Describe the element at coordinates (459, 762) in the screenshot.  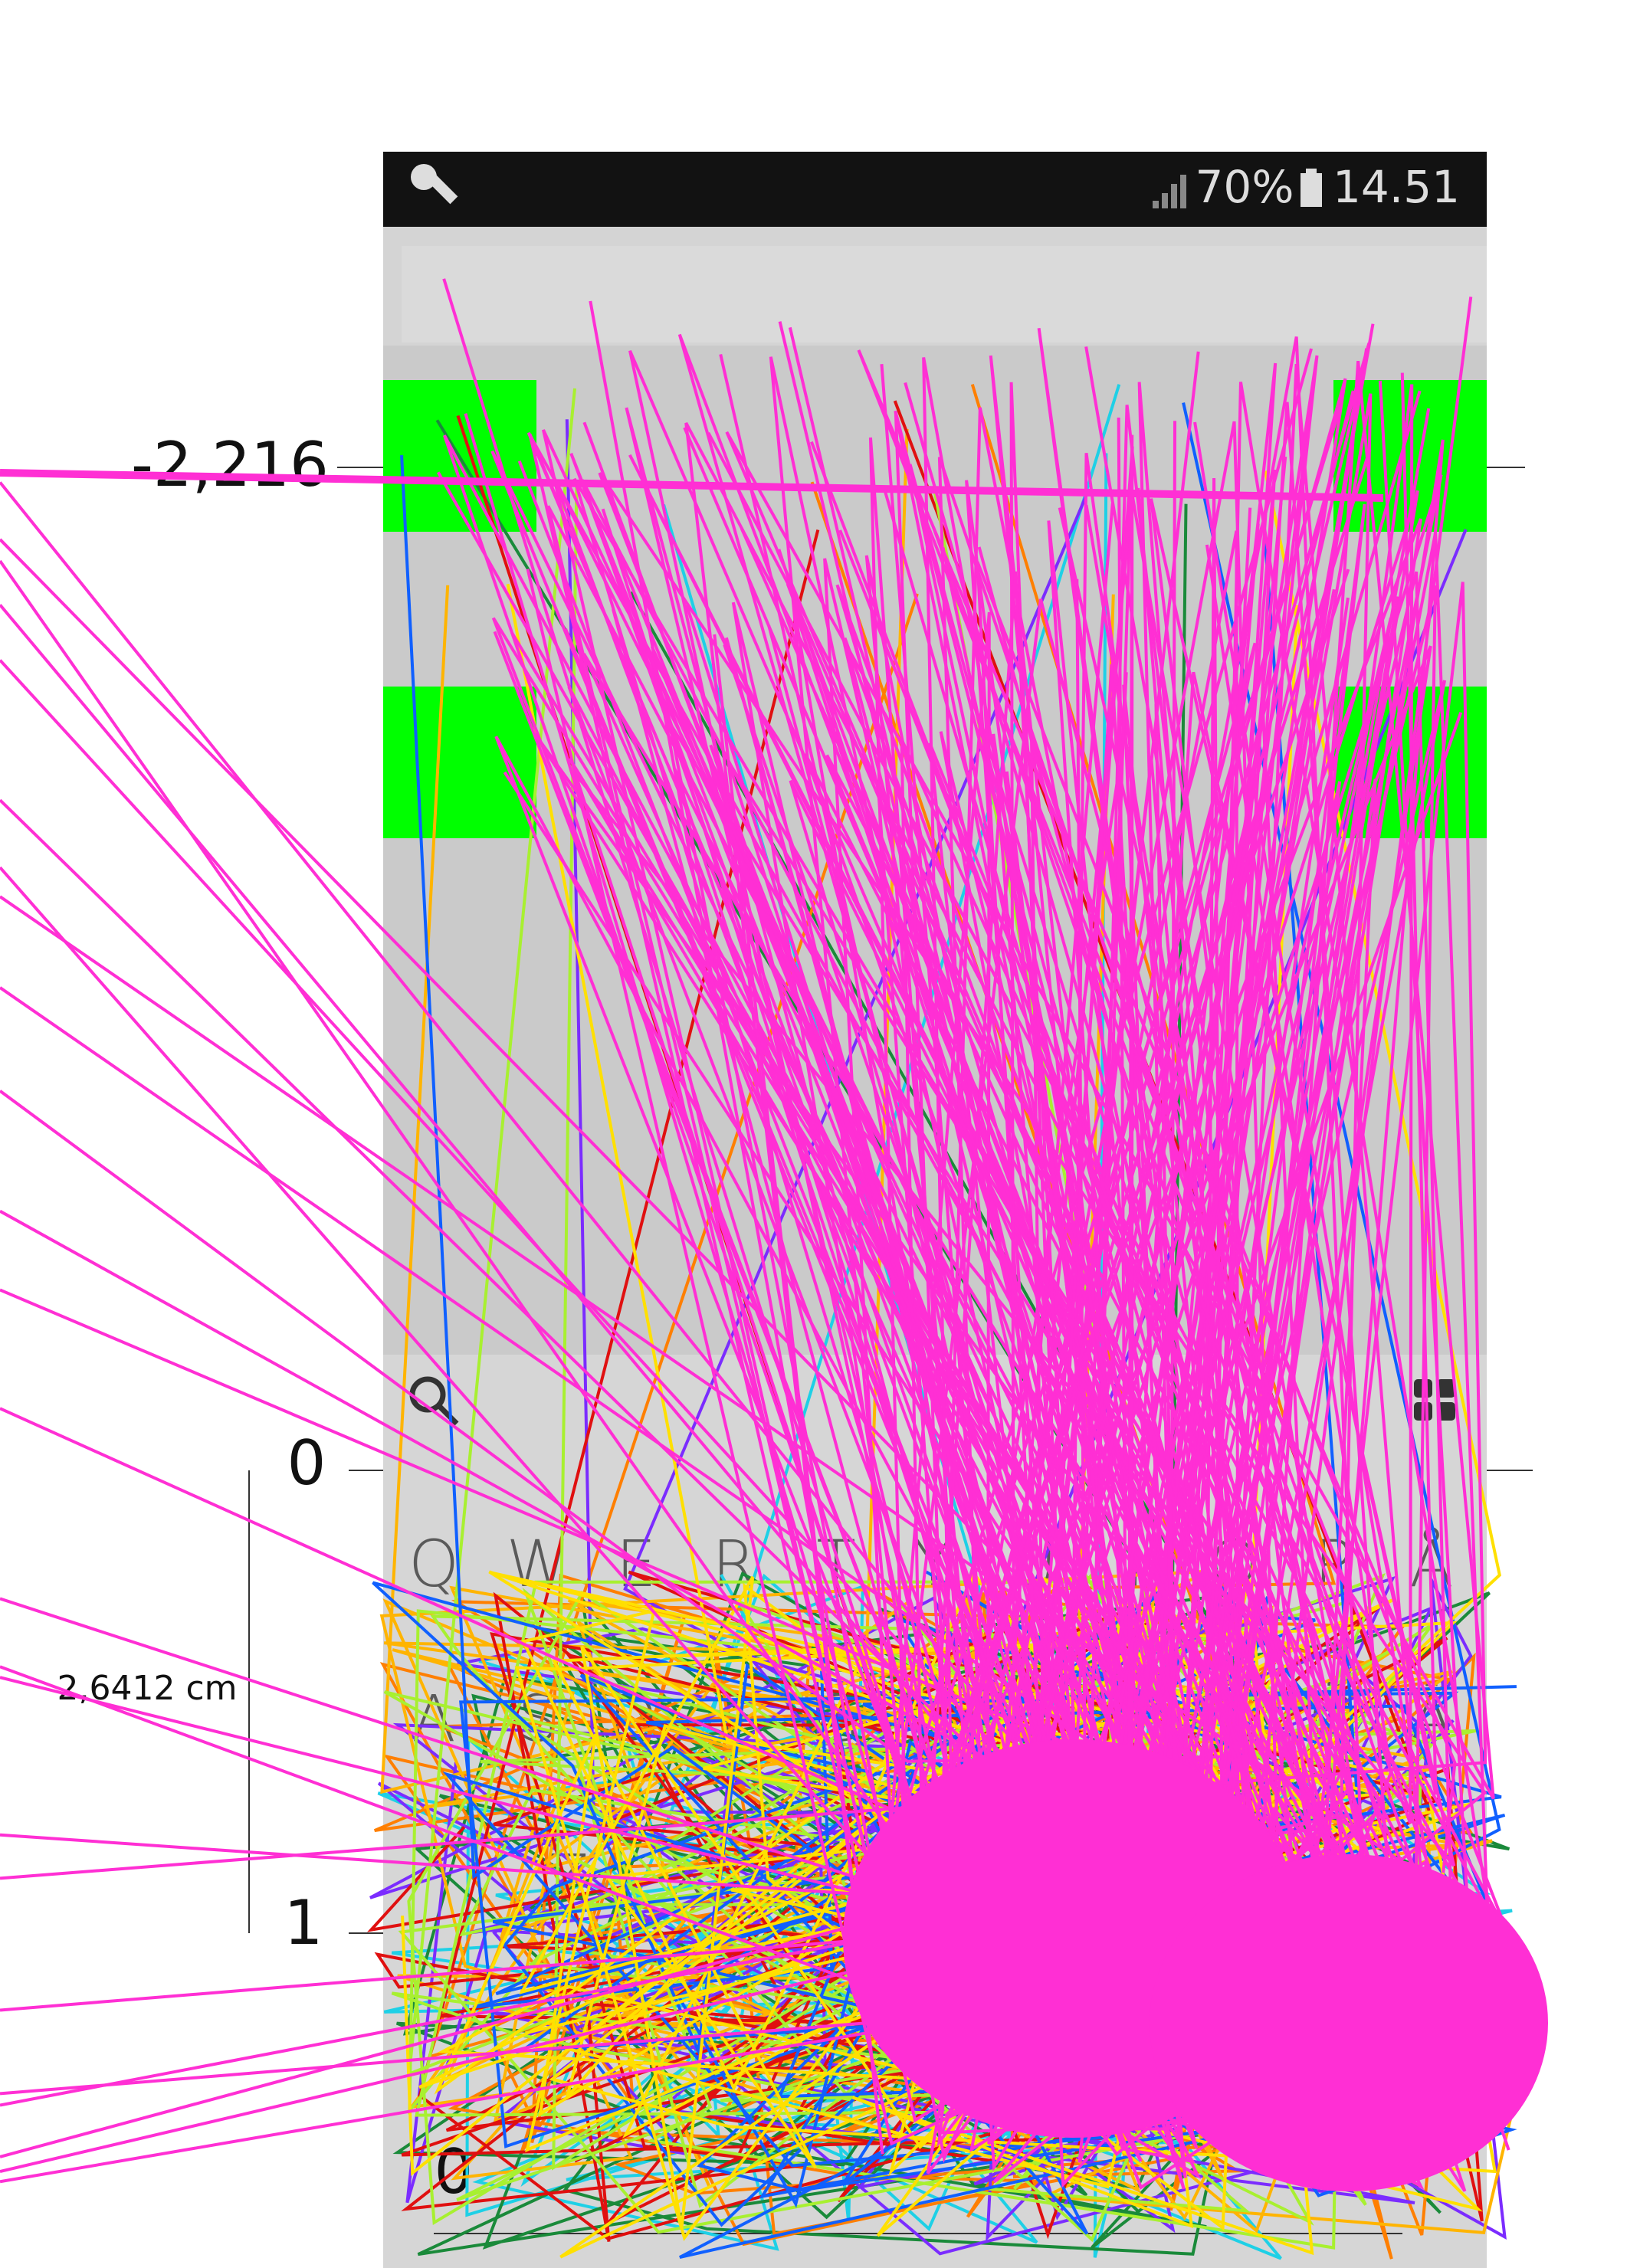
I see `target` at that location.